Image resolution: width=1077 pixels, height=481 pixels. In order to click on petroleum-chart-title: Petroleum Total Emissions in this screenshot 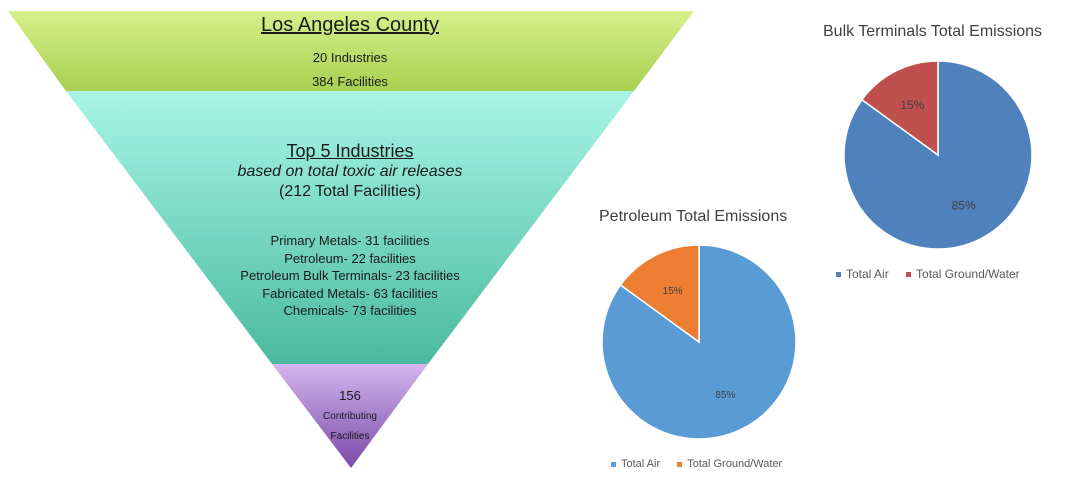, I will do `click(693, 216)`.